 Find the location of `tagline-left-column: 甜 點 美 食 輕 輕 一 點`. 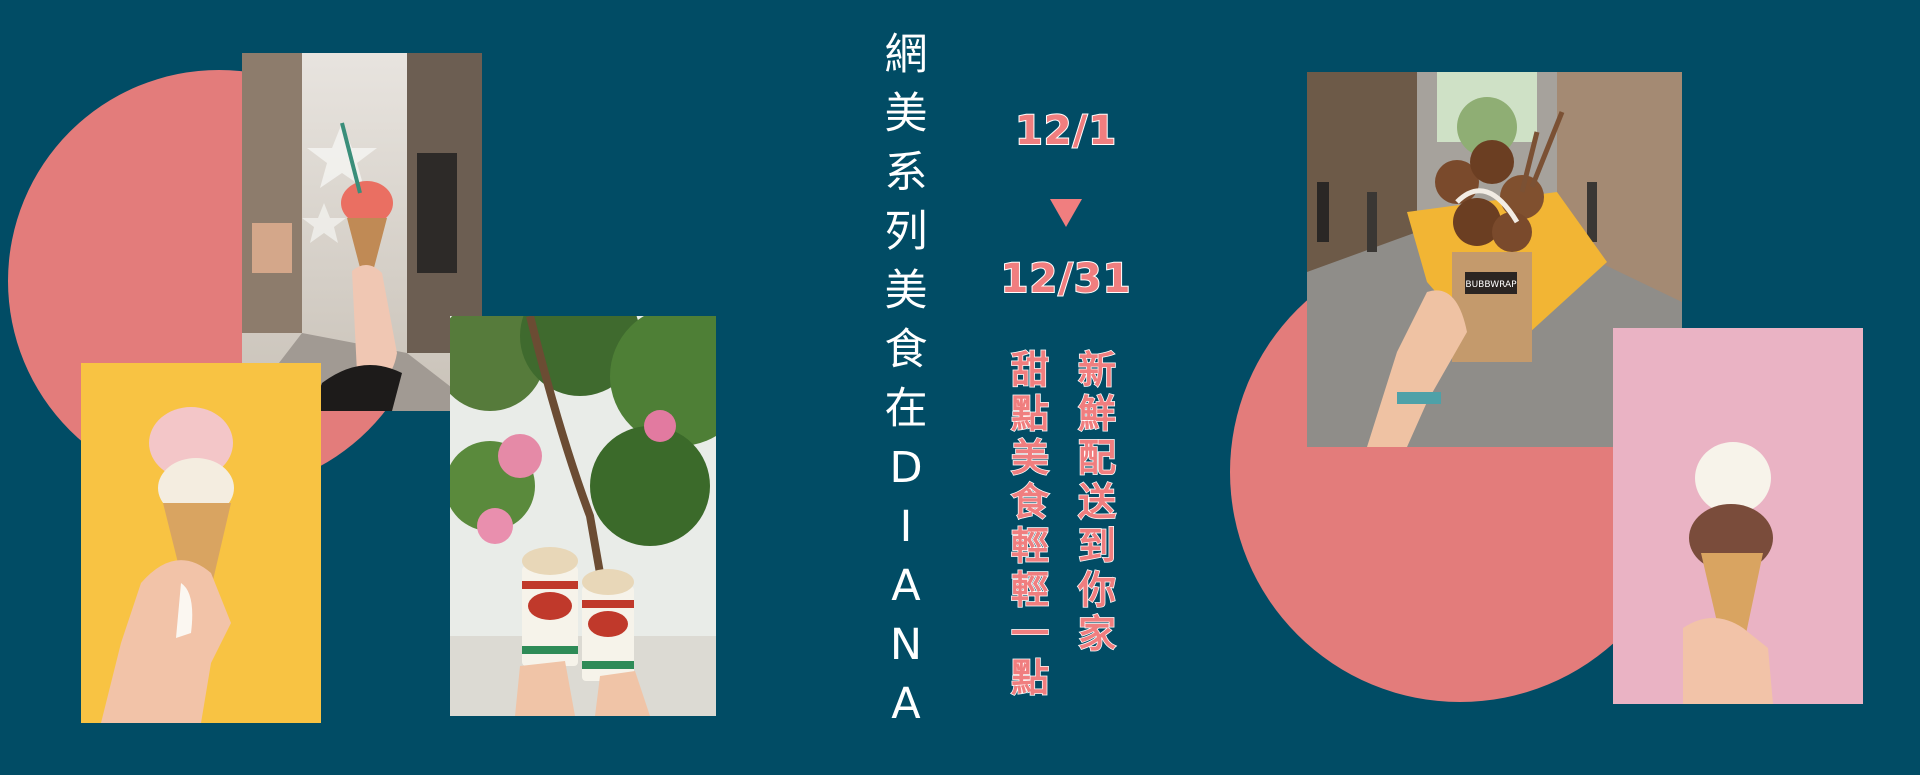

tagline-left-column: 甜 點 美 食 輕 輕 一 點 is located at coordinates (1030, 524).